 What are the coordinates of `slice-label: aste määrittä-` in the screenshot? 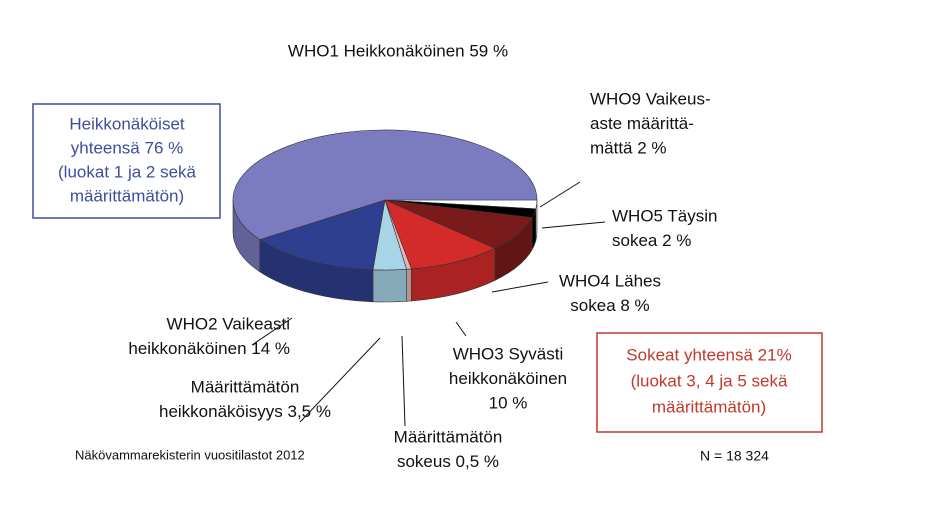 It's located at (642, 123).